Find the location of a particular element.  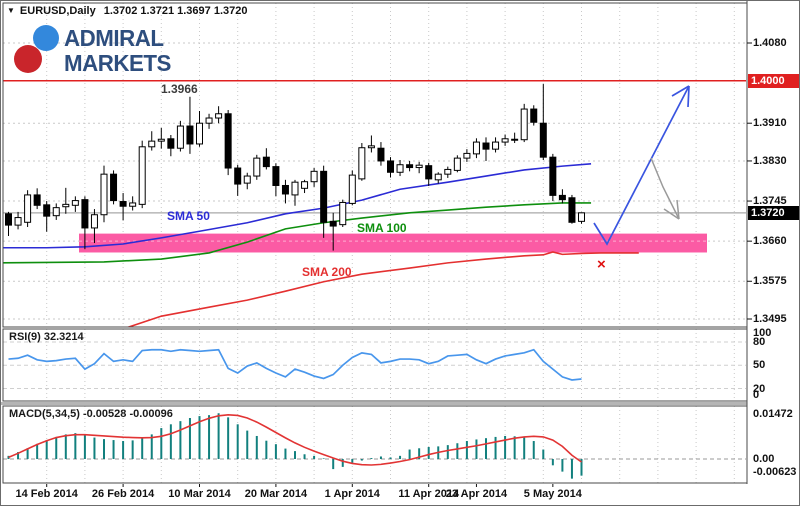

resistance-price-badge: 1.4000 is located at coordinates (773, 80).